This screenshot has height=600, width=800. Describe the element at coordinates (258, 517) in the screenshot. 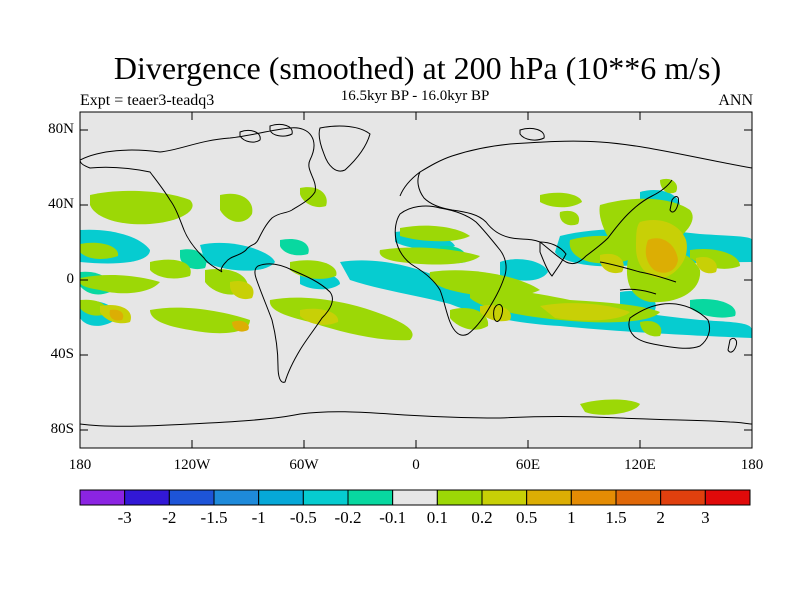

I see `colorbar-label: -1` at that location.